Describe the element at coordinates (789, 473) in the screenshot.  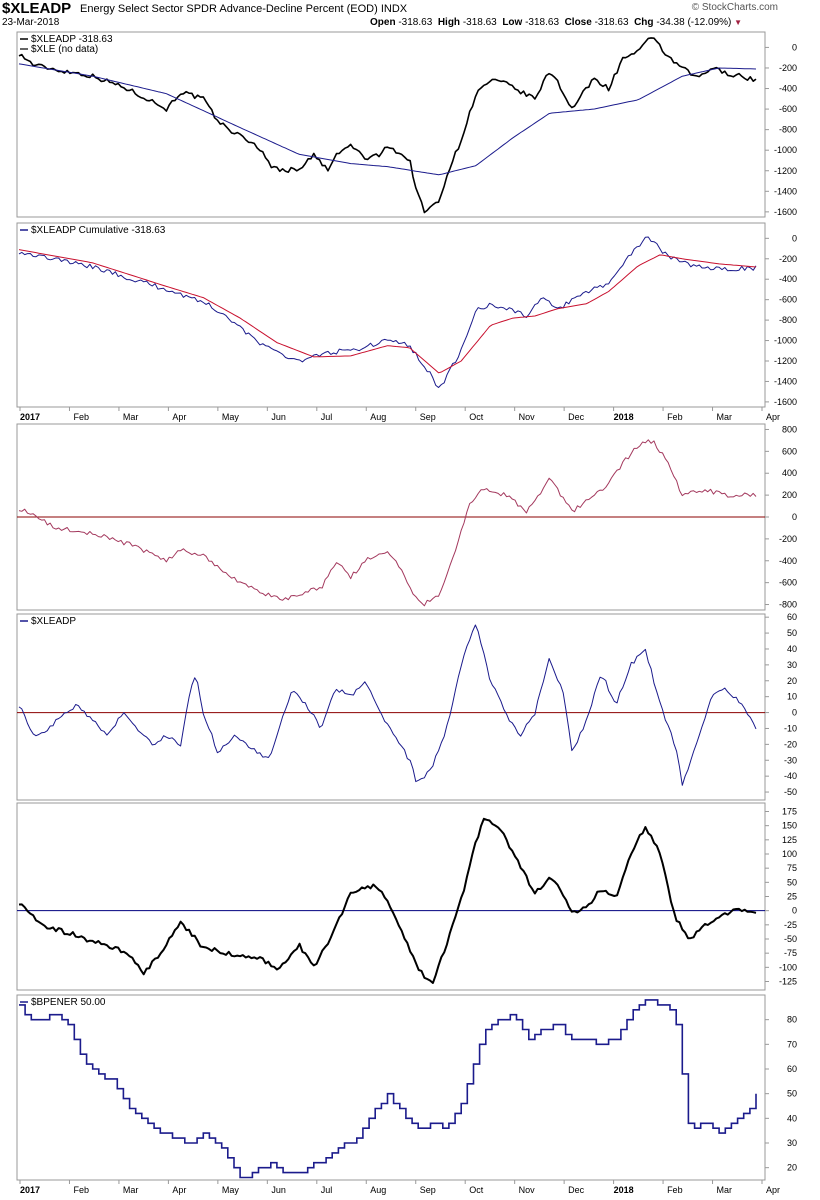
I see `y-tick-label: 400` at that location.